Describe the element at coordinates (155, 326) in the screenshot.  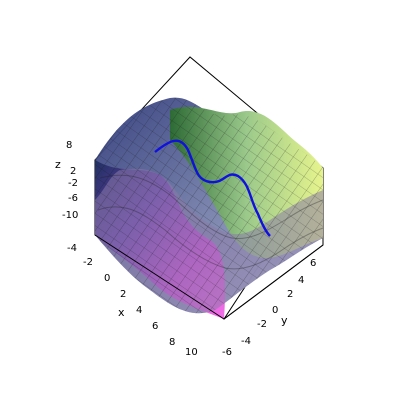
I see `x-tick-label: 6` at that location.